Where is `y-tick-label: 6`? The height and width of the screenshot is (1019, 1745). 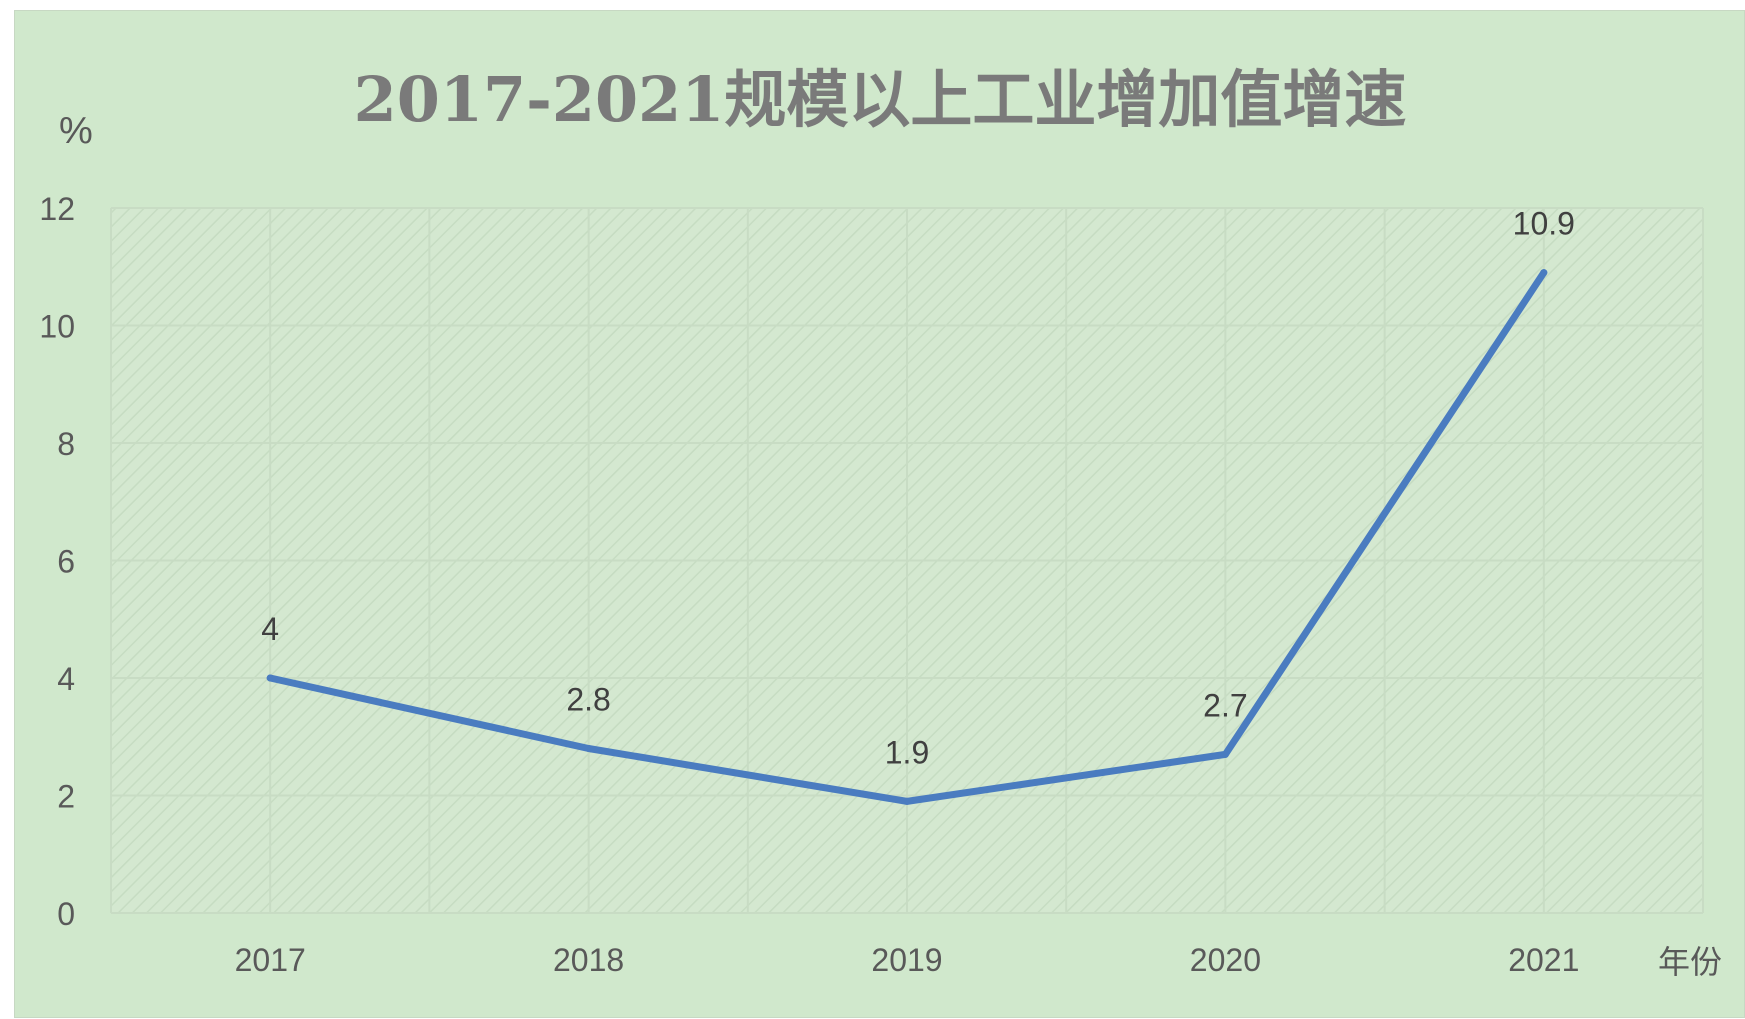
y-tick-label: 6 is located at coordinates (66, 562).